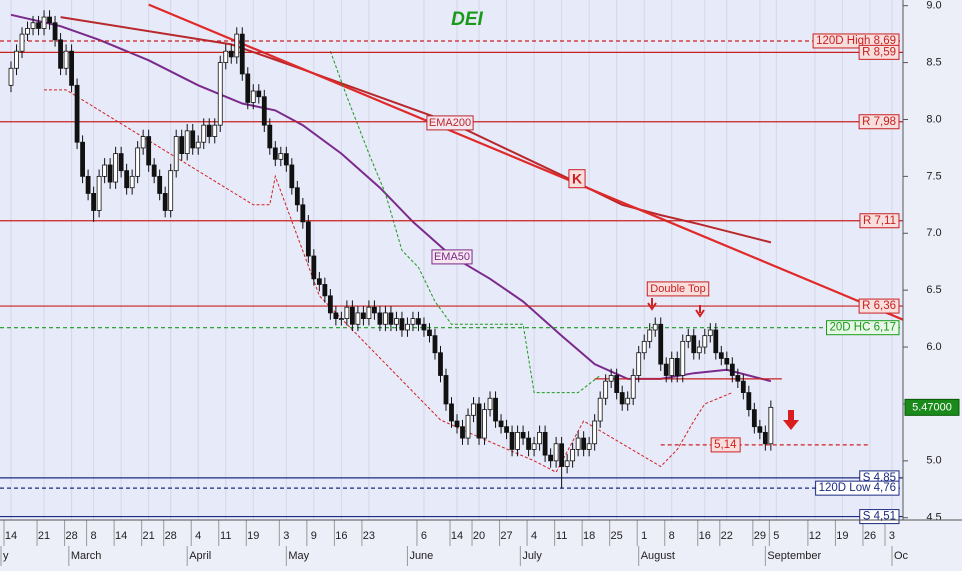  I want to click on x-tick-label: 22, so click(727, 536).